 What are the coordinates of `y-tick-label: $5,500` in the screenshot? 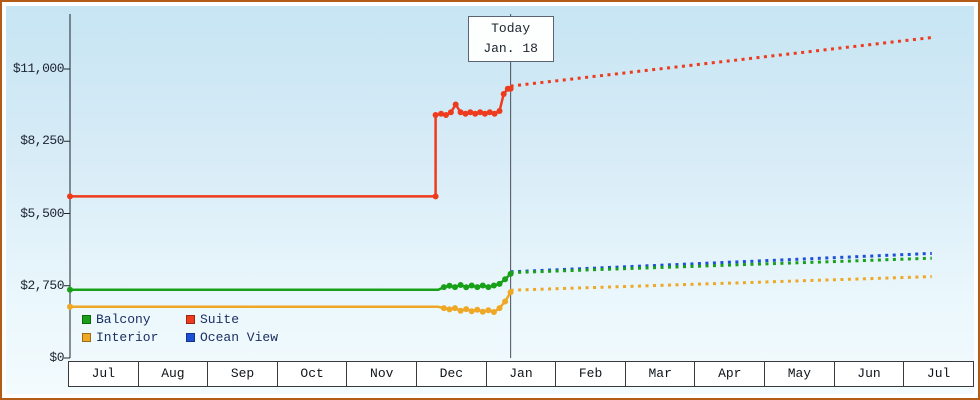 It's located at (42, 213).